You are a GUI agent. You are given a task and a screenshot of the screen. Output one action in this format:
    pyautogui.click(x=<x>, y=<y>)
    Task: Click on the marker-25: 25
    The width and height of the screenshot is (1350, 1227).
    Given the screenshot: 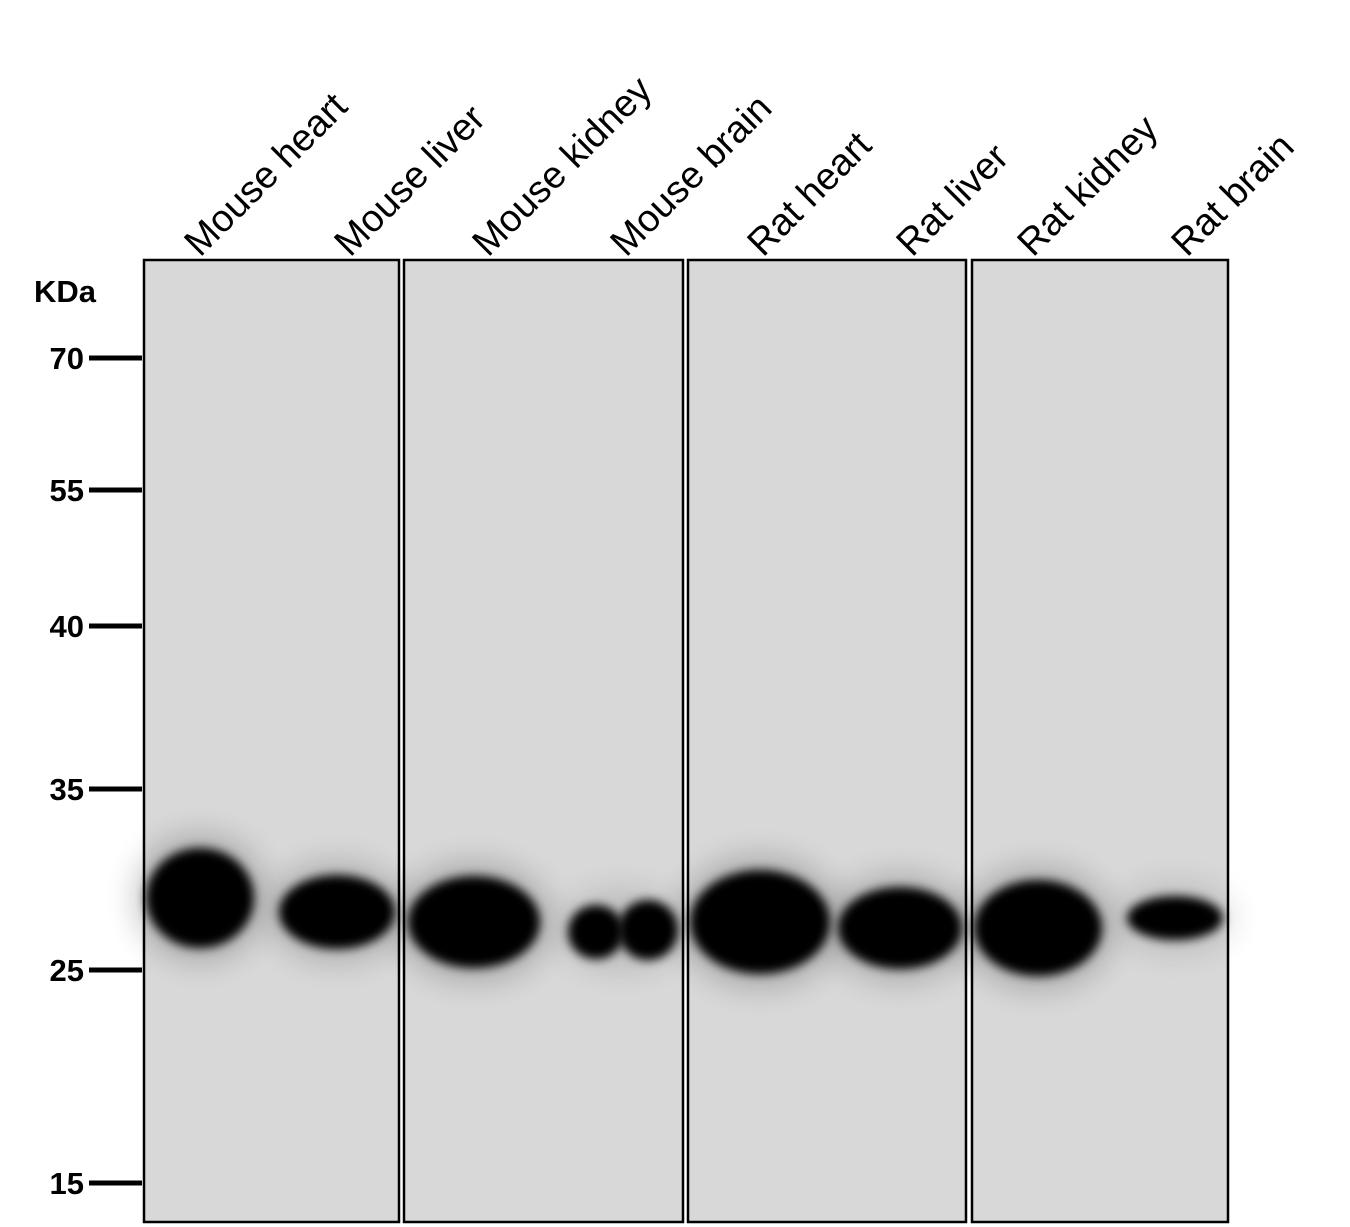 What is the action you would take?
    pyautogui.click(x=96, y=970)
    